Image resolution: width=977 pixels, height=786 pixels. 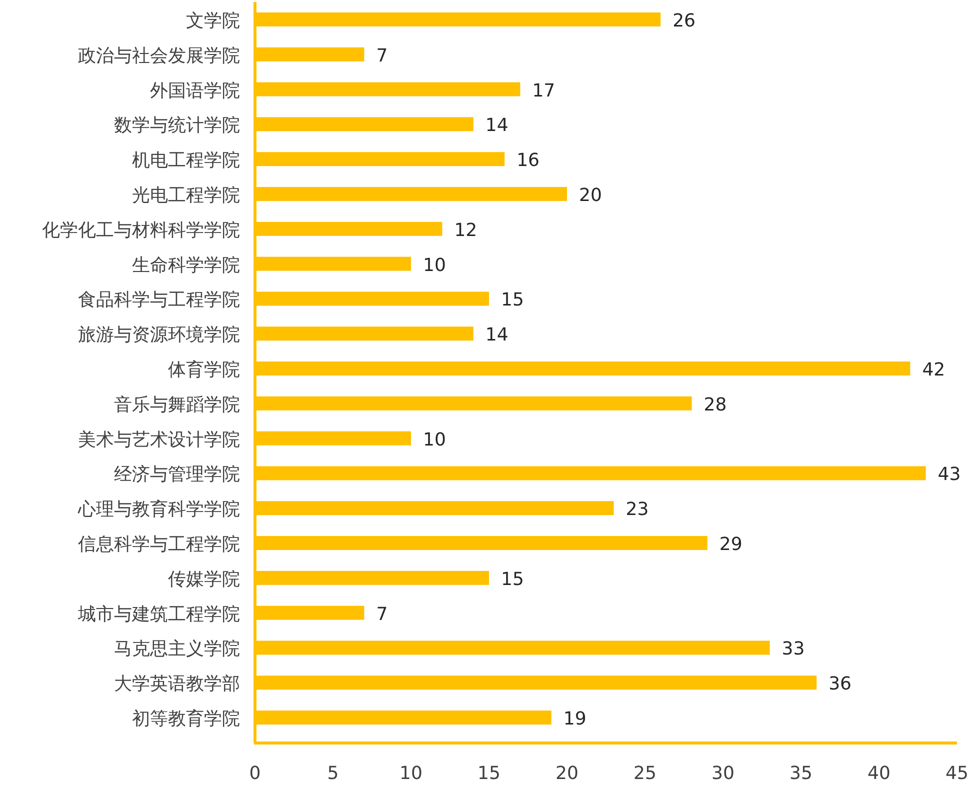 I want to click on y-tick-label: 生命科学学院, so click(x=186, y=265).